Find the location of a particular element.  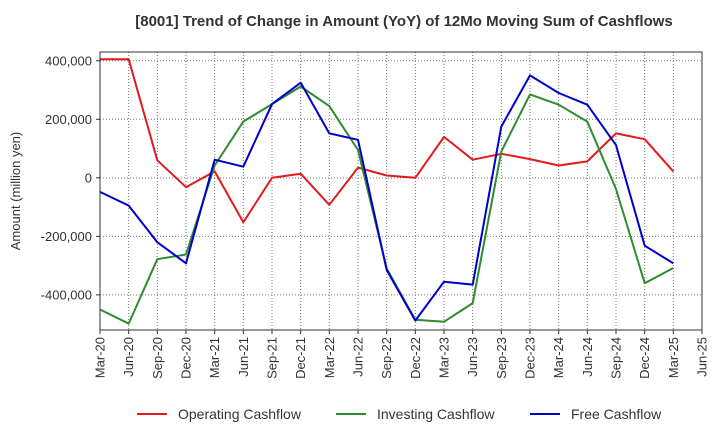

y-tick-label: -200,000 is located at coordinates (66, 236).